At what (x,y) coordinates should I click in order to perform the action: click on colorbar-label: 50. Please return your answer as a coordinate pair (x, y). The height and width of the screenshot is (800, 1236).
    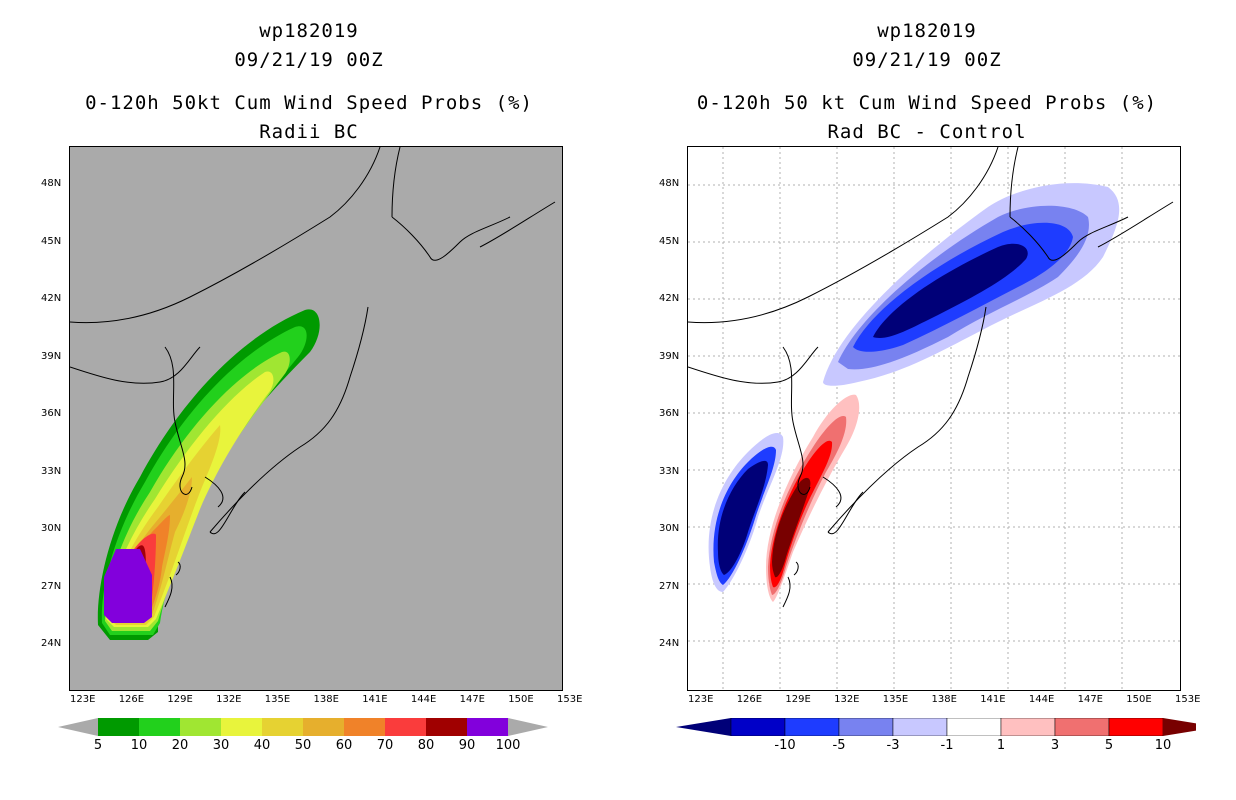
    Looking at the image, I should click on (303, 745).